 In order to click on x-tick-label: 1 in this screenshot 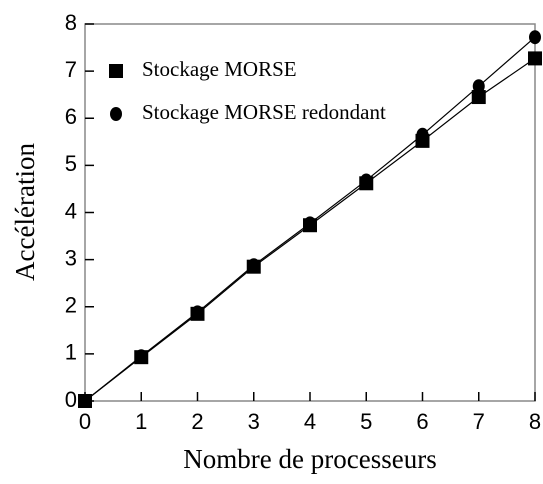, I will do `click(141, 421)`.